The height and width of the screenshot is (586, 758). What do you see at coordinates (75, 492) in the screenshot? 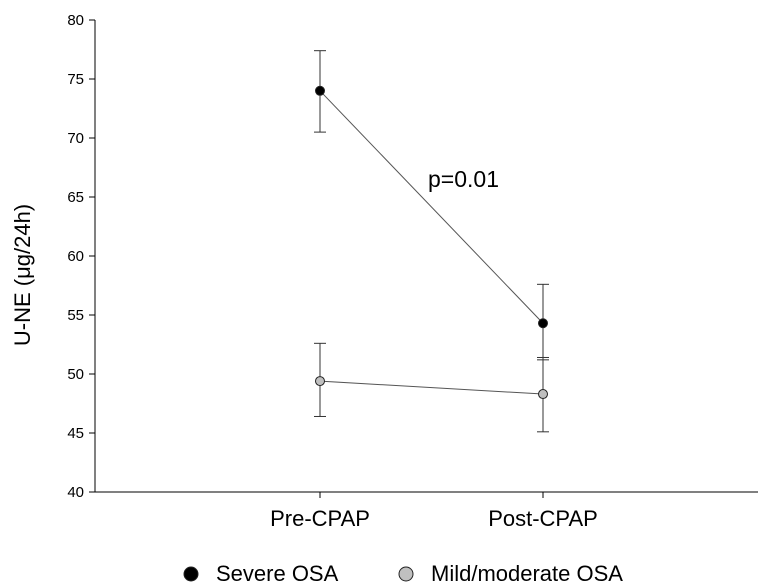
I see `y-tick-label: 40` at bounding box center [75, 492].